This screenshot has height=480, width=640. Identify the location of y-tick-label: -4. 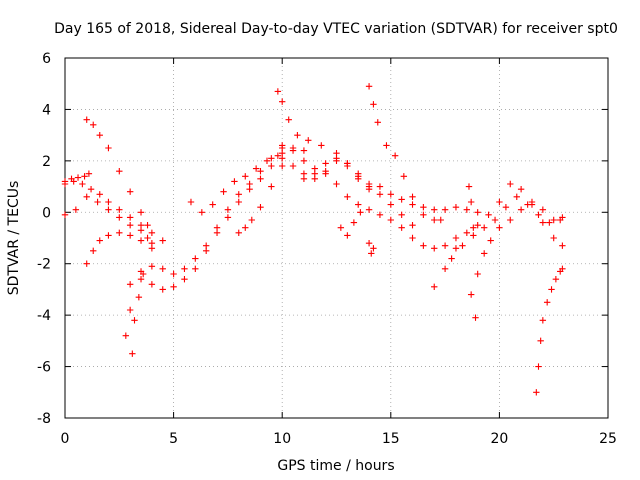
(44, 316).